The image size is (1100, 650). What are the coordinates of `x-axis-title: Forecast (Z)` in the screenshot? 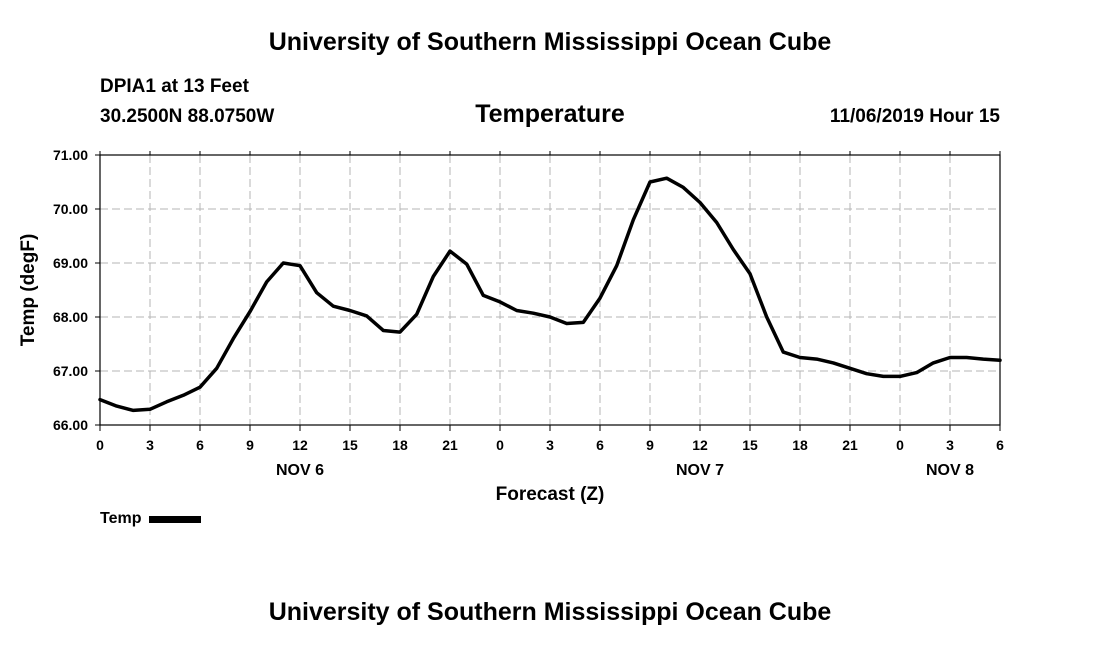 It's located at (550, 494).